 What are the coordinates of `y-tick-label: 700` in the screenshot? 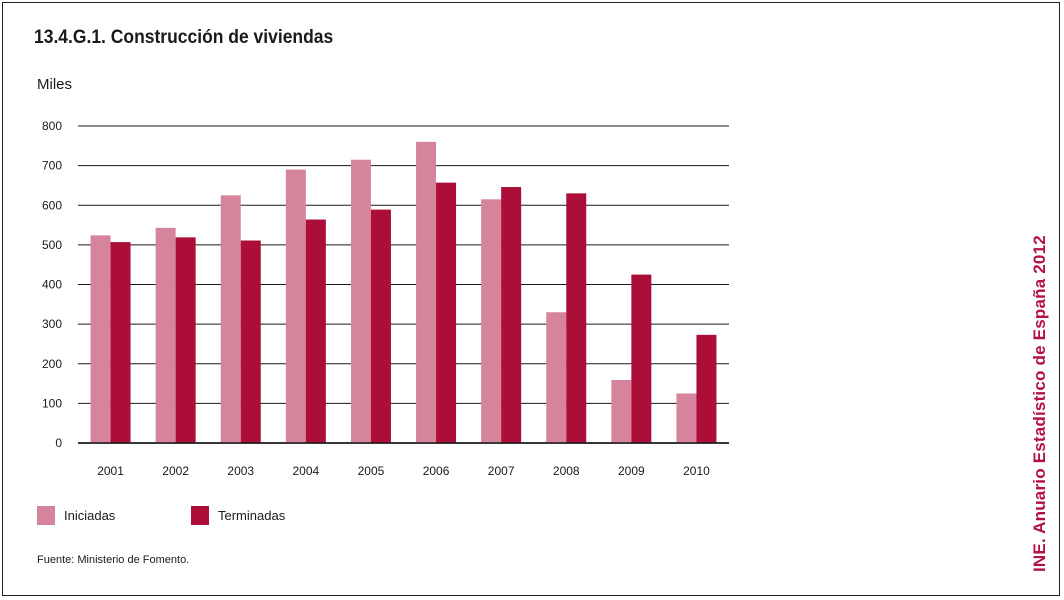 It's located at (52, 166).